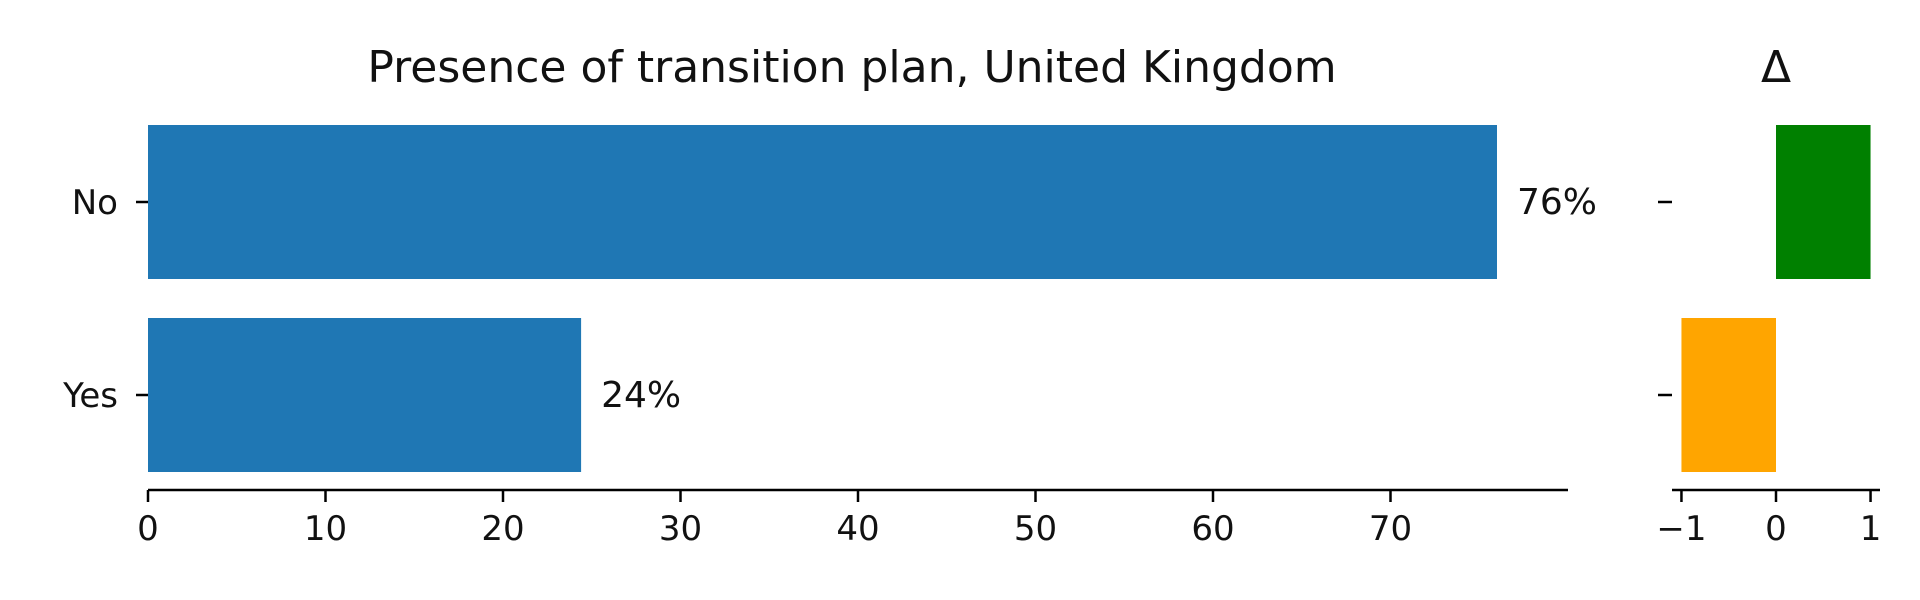 The height and width of the screenshot is (600, 1920). I want to click on main-y-ticks-group: No Yes, so click(105, 299).